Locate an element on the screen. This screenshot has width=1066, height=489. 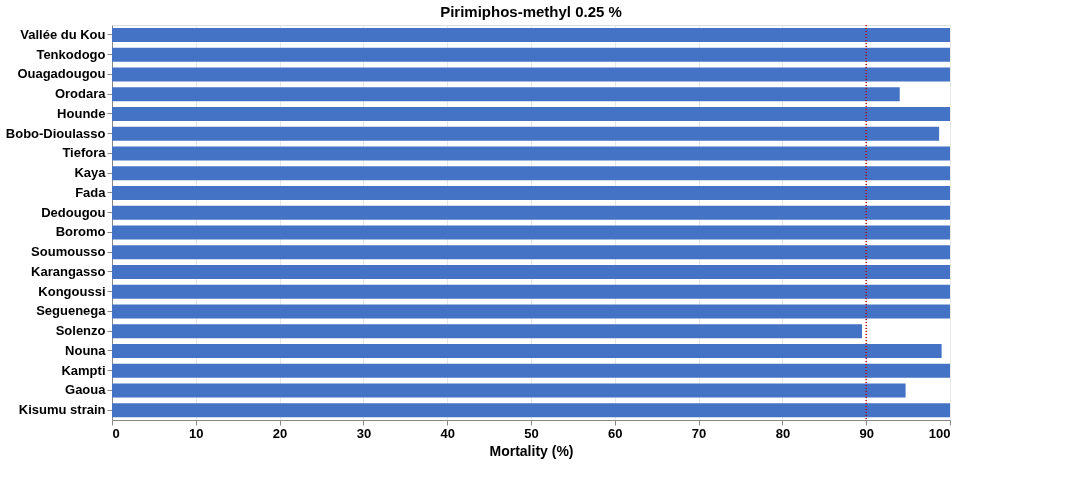
y-tick-label: Gaoua is located at coordinates (86, 390).